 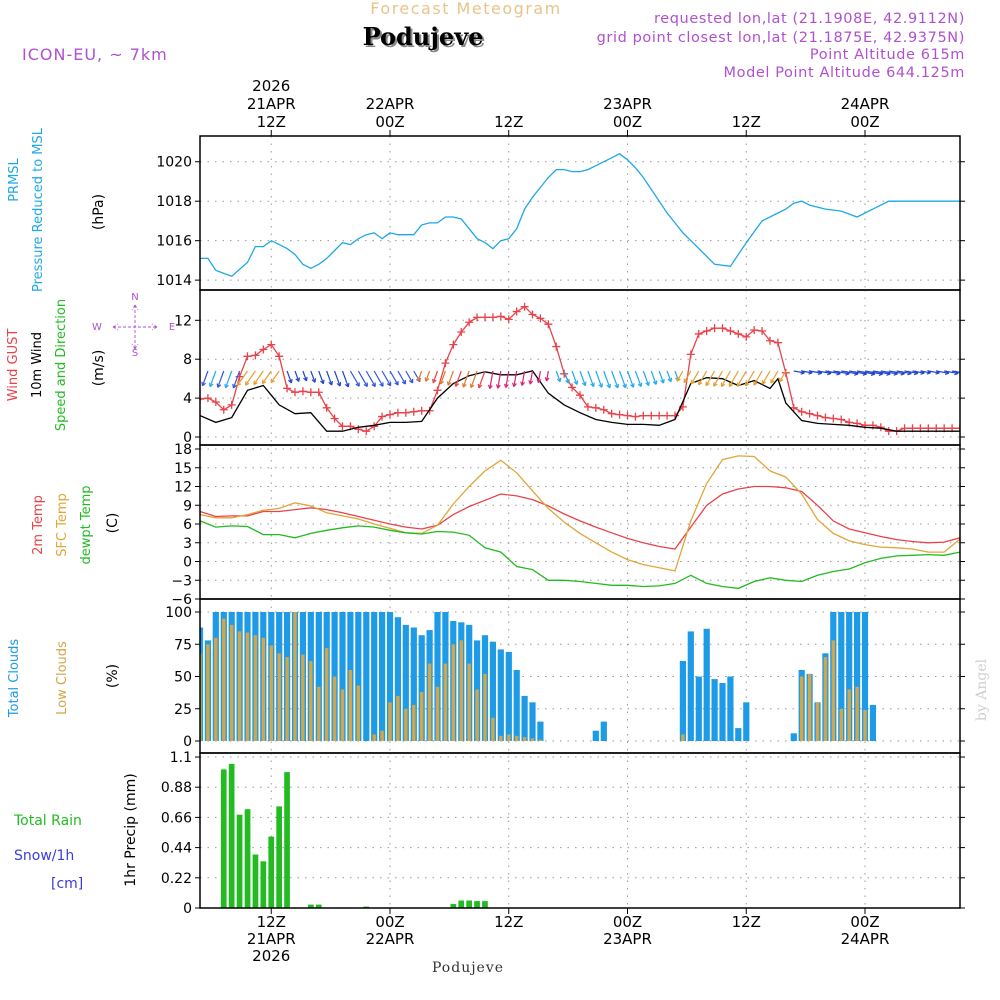 What do you see at coordinates (187, 506) in the screenshot?
I see `y-tick-label: 9` at bounding box center [187, 506].